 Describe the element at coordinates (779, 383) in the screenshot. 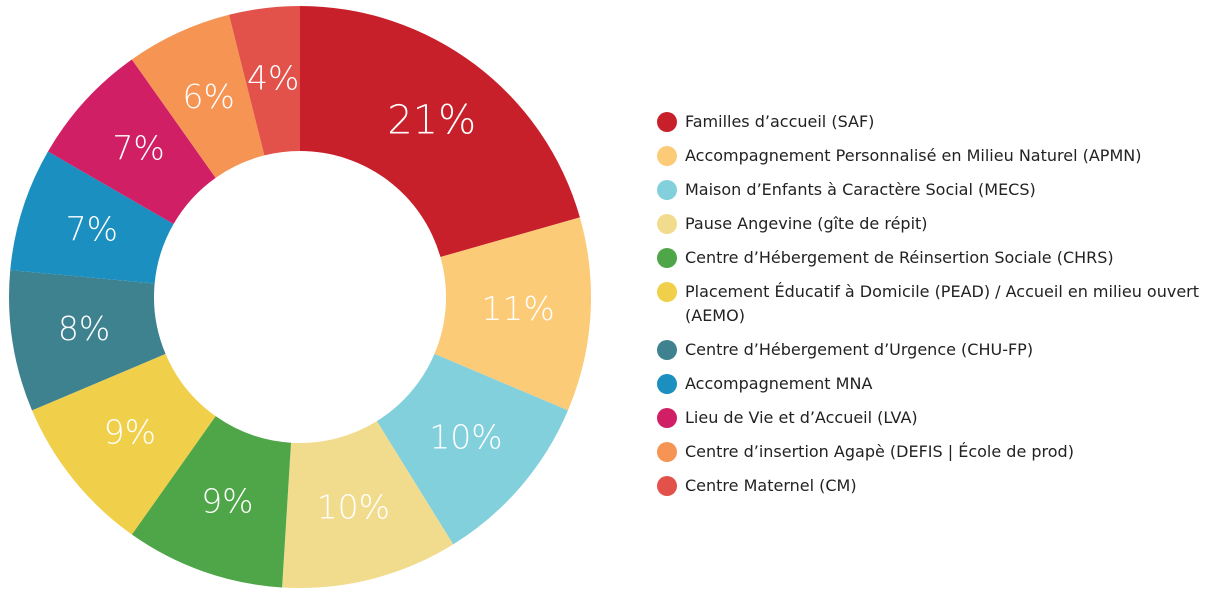

I see `legend-label: Accompagnement MNA` at that location.